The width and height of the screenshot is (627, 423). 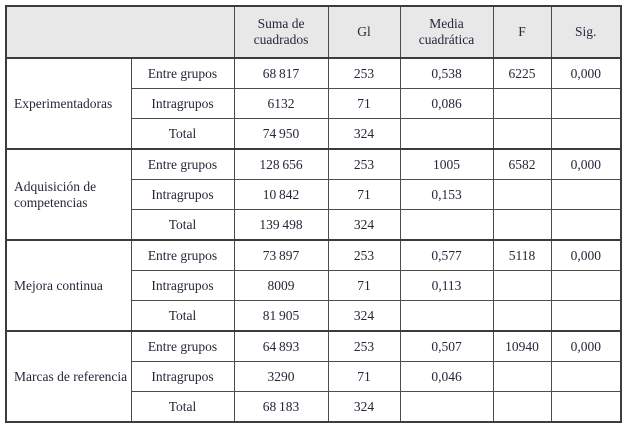 What do you see at coordinates (281, 225) in the screenshot?
I see `value-cell-suma: 139 498` at bounding box center [281, 225].